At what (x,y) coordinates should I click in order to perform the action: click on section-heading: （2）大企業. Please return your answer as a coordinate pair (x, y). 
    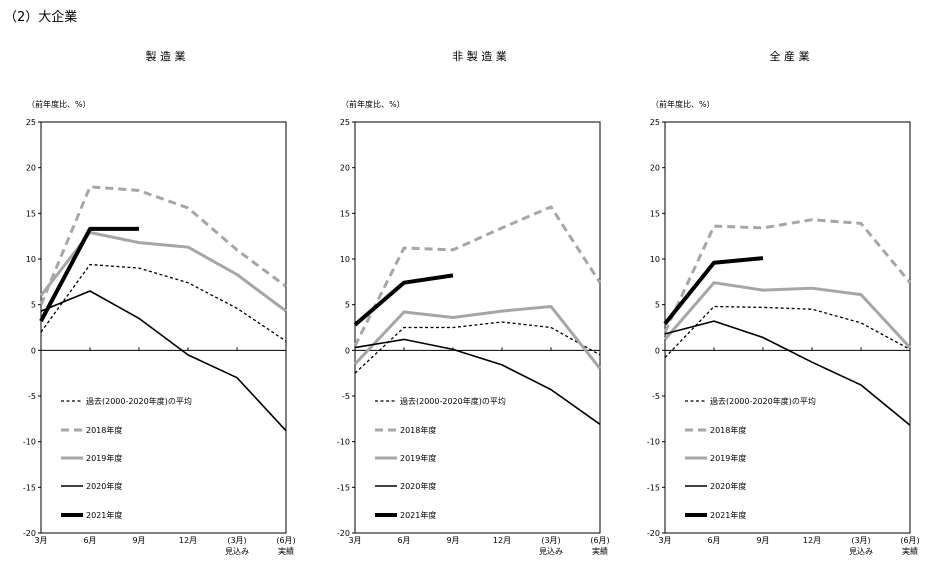
    Looking at the image, I should click on (41, 17).